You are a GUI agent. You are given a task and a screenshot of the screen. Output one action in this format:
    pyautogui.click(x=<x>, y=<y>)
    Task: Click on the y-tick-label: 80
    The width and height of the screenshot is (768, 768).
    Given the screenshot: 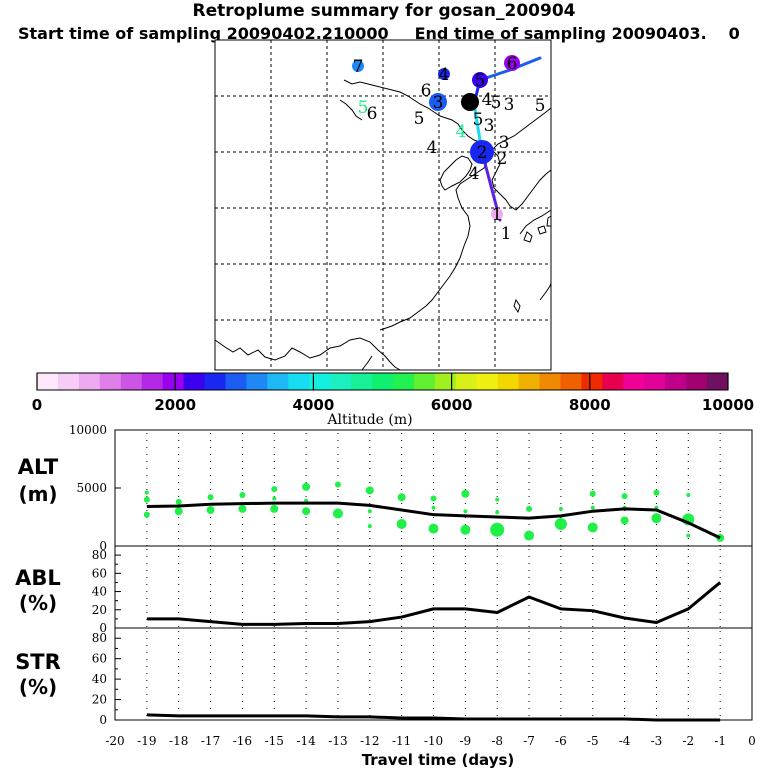 What is the action you would take?
    pyautogui.click(x=99, y=555)
    